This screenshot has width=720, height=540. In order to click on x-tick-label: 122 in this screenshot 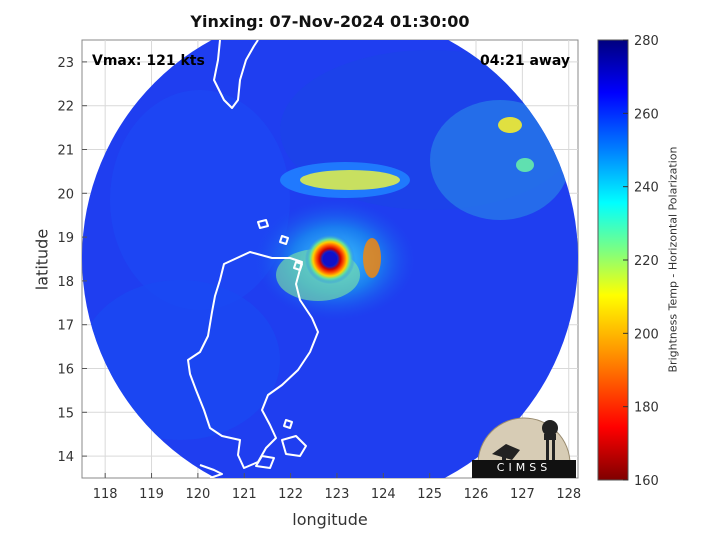, I will do `click(290, 494)`.